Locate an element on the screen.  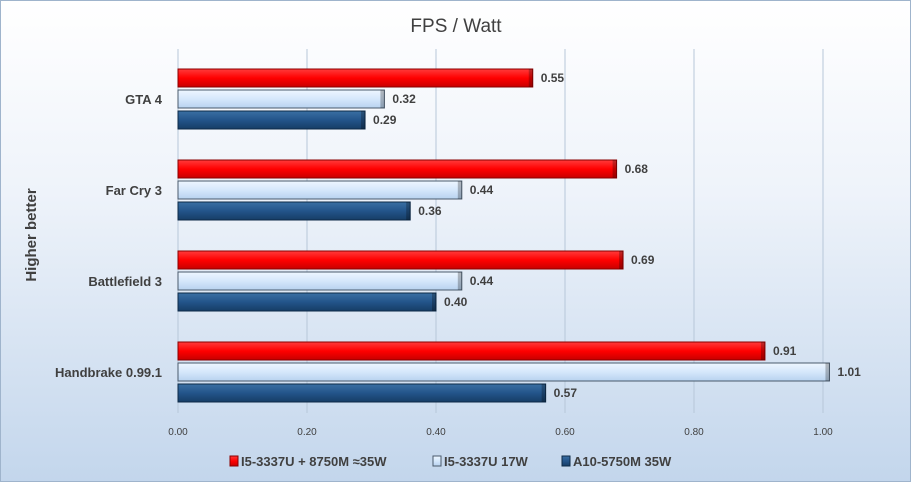
data-label: 0.40 is located at coordinates (456, 302).